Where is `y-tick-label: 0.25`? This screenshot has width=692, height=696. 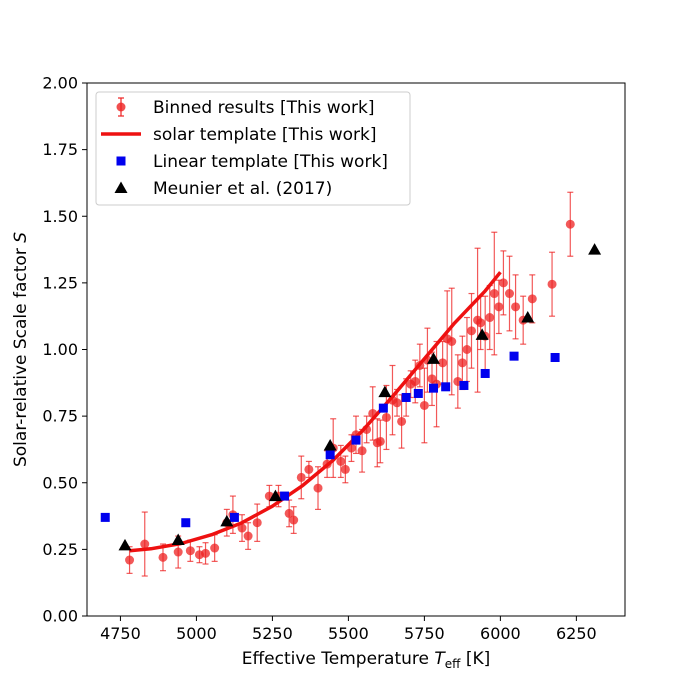 y-tick-label: 0.25 is located at coordinates (60, 549).